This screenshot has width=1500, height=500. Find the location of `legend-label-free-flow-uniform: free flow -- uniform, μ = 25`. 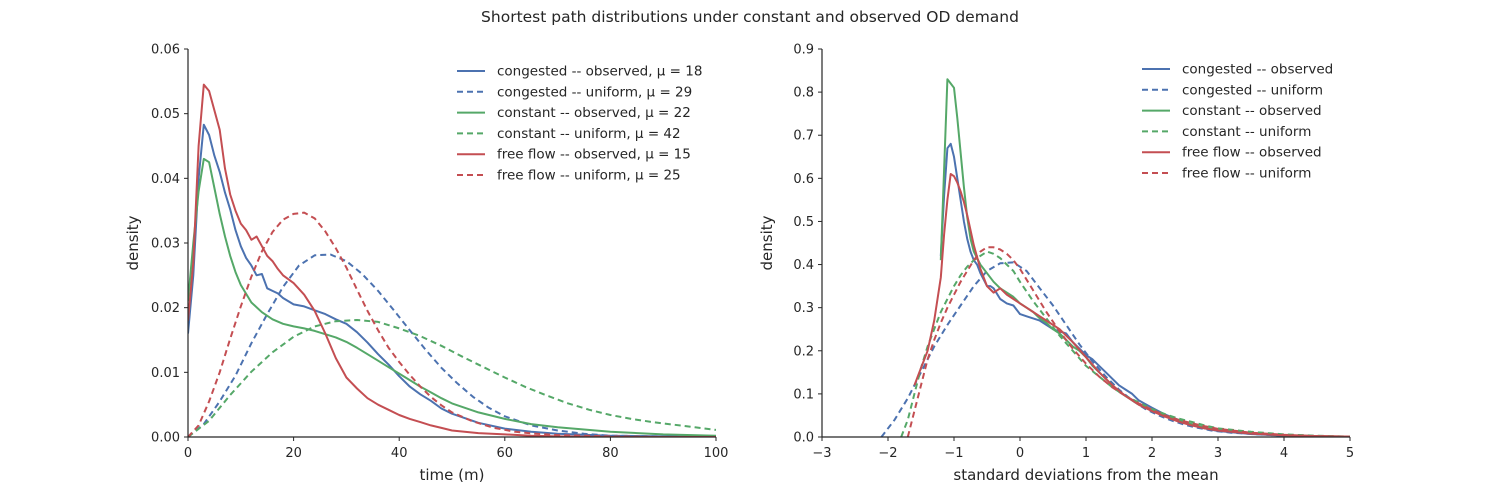

legend-label-free-flow-uniform: free flow -- uniform, μ = 25 is located at coordinates (589, 176).